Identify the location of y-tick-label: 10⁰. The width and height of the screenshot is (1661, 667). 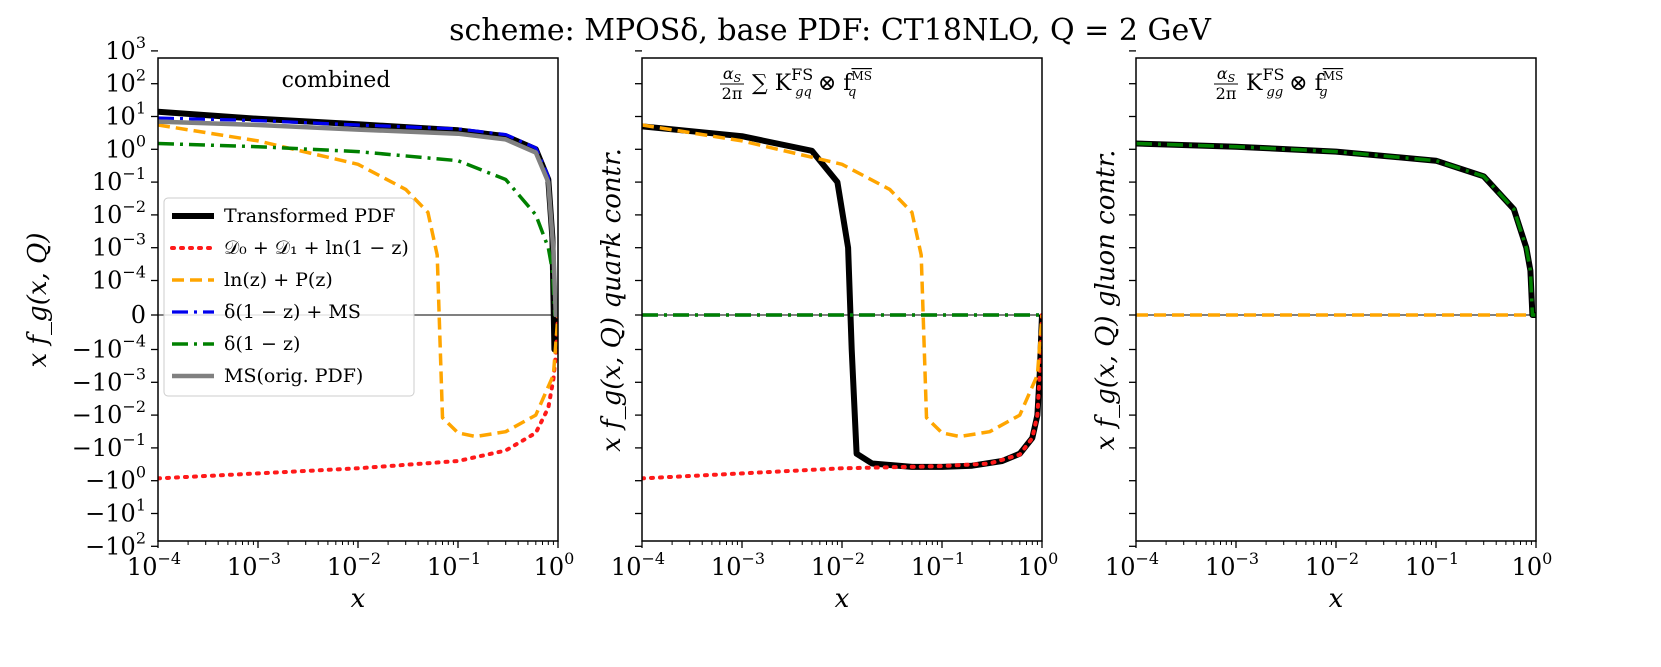
(125, 147).